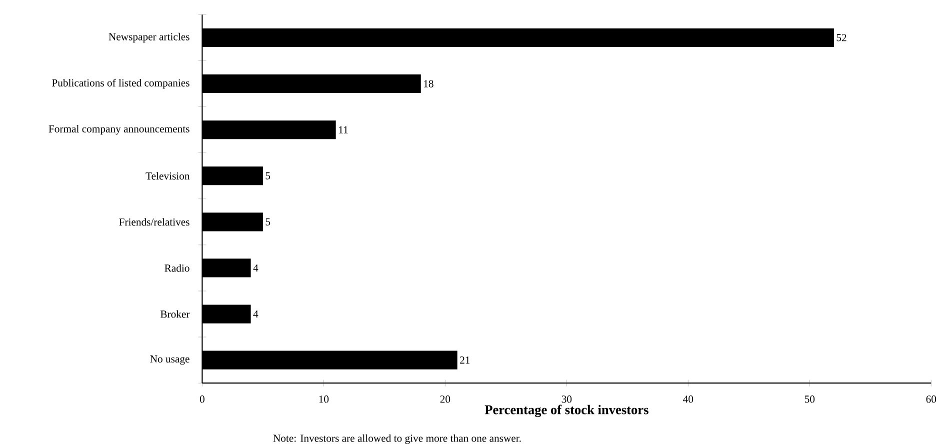 Image resolution: width=940 pixels, height=447 pixels. Describe the element at coordinates (121, 83) in the screenshot. I see `y-tick-label: Publications of listed companies` at that location.